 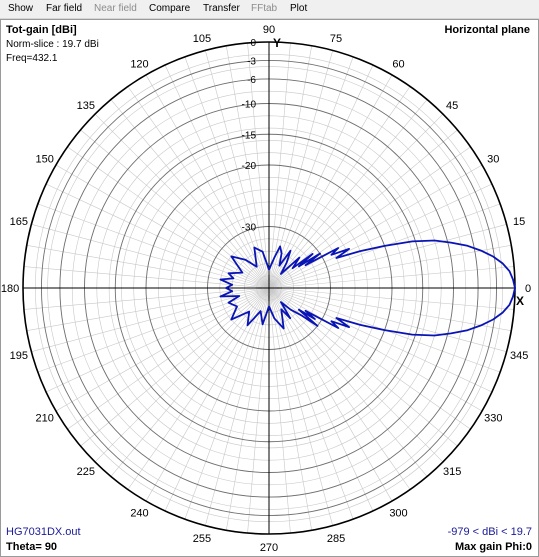 What do you see at coordinates (269, 30) in the screenshot?
I see `angle-tick-label: 90` at bounding box center [269, 30].